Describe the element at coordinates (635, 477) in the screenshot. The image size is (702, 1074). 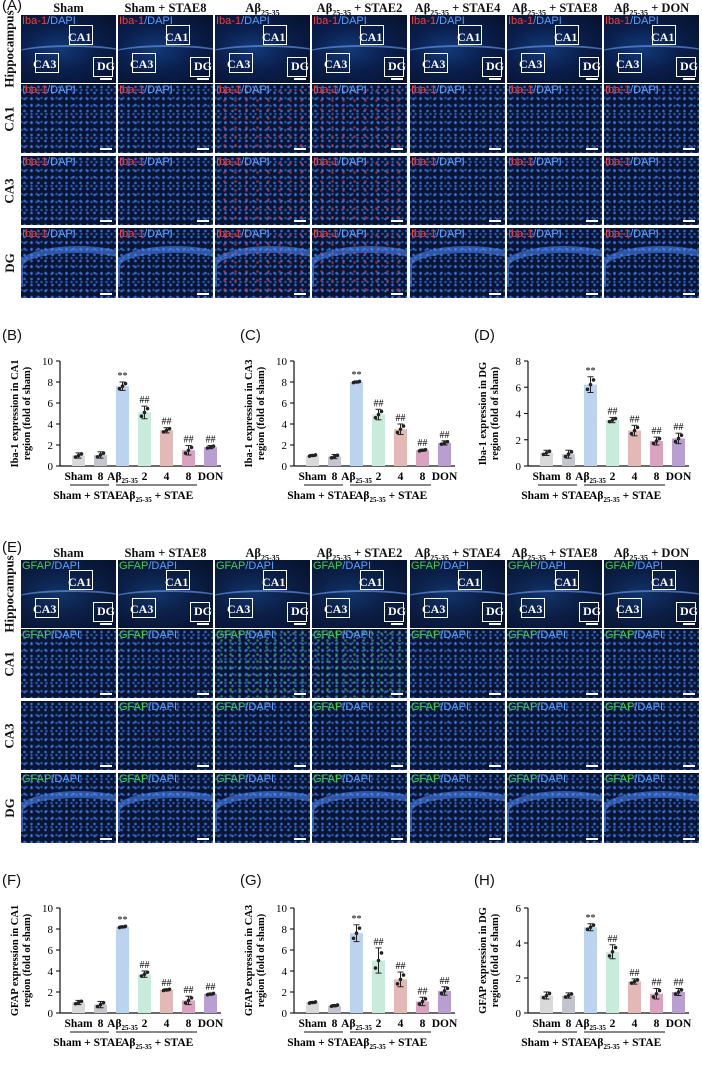
I see `x-tick-label: 4` at that location.